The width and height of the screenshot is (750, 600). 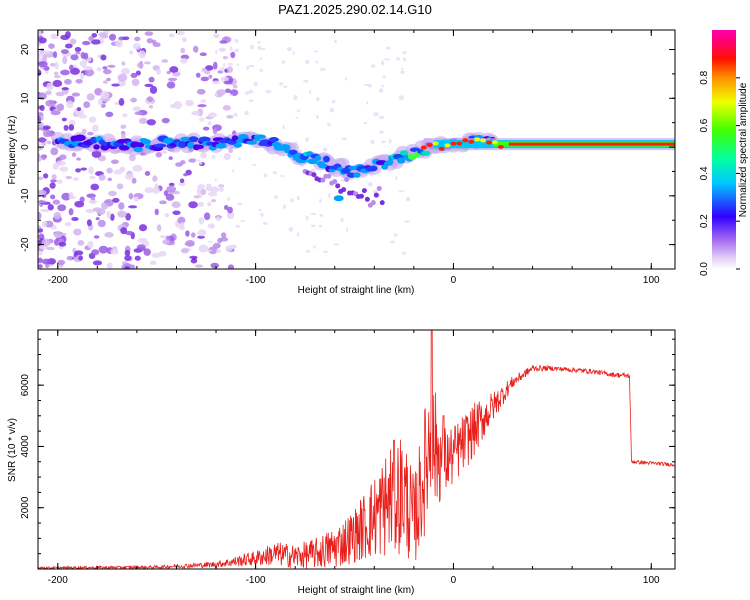 What do you see at coordinates (591, 144) in the screenshot?
I see `band-core` at bounding box center [591, 144].